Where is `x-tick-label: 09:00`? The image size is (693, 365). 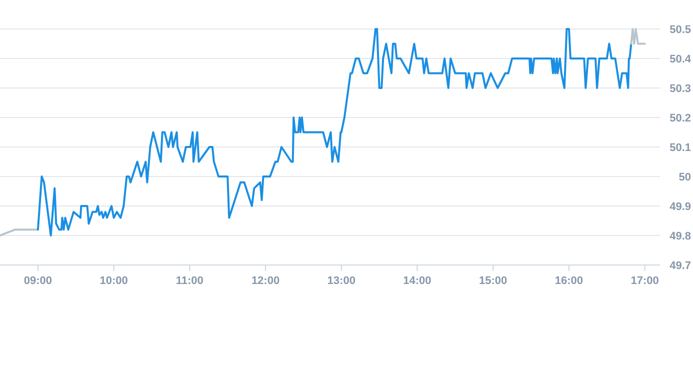 x-tick-label: 09:00 is located at coordinates (38, 281).